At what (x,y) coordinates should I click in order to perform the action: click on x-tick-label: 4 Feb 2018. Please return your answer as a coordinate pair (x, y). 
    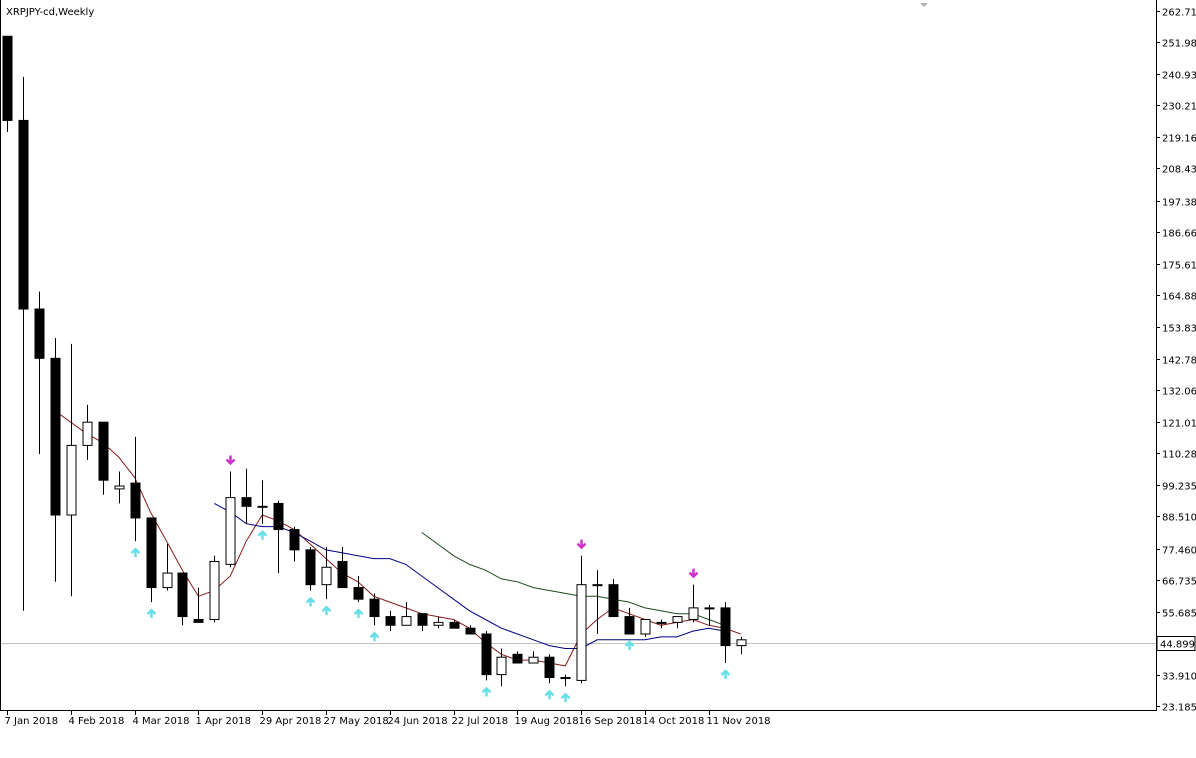
    Looking at the image, I should click on (97, 721).